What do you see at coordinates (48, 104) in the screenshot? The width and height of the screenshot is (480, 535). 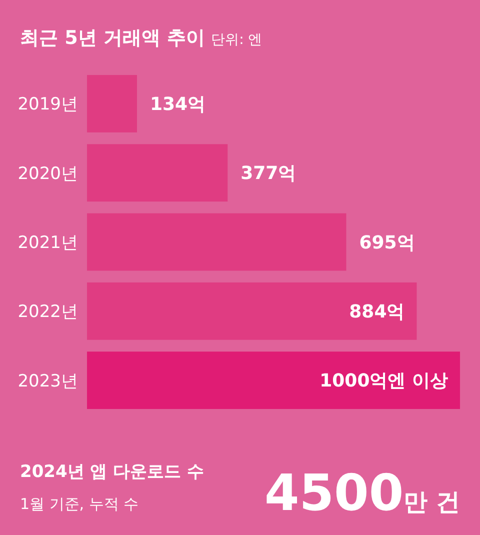 I see `y-tick-label: 2019년` at bounding box center [48, 104].